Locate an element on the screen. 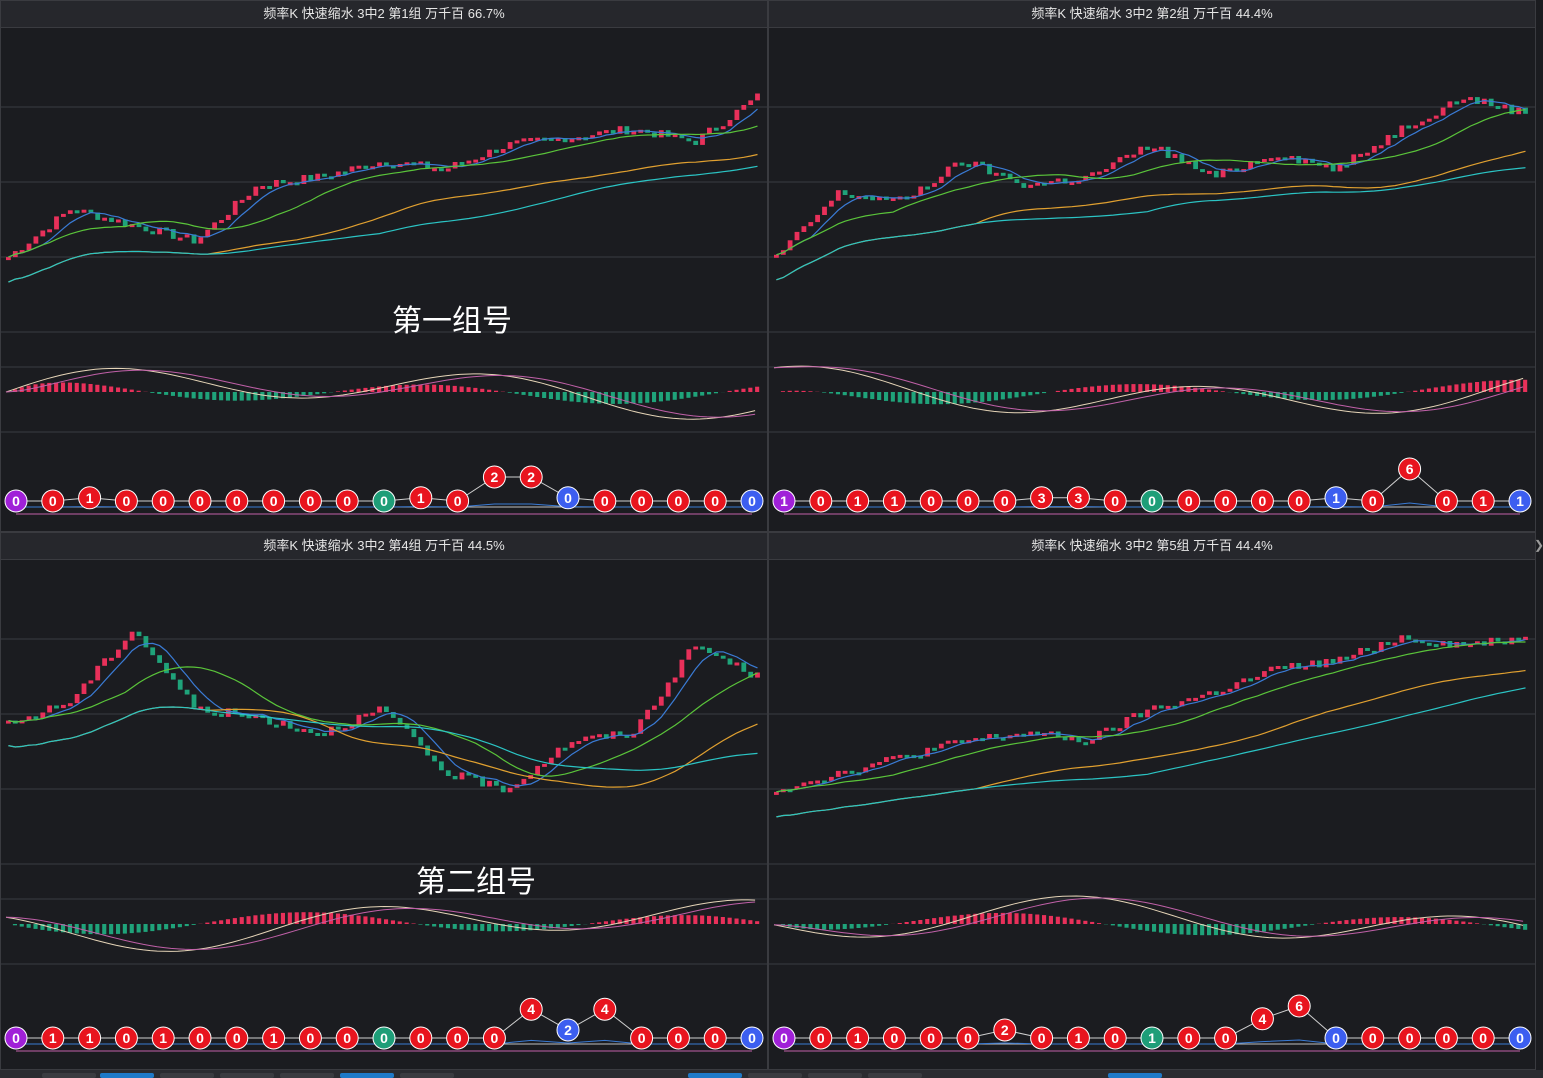 This screenshot has height=1078, width=1543. moving-average-line is located at coordinates (1151, 716).